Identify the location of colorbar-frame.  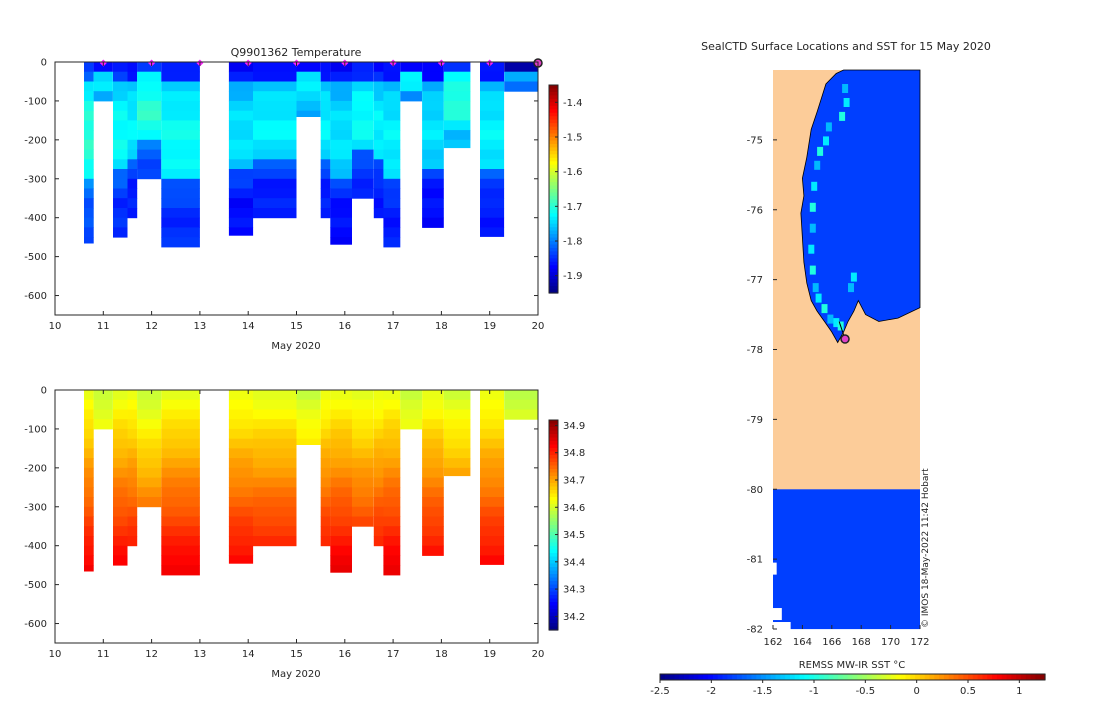
(553, 189).